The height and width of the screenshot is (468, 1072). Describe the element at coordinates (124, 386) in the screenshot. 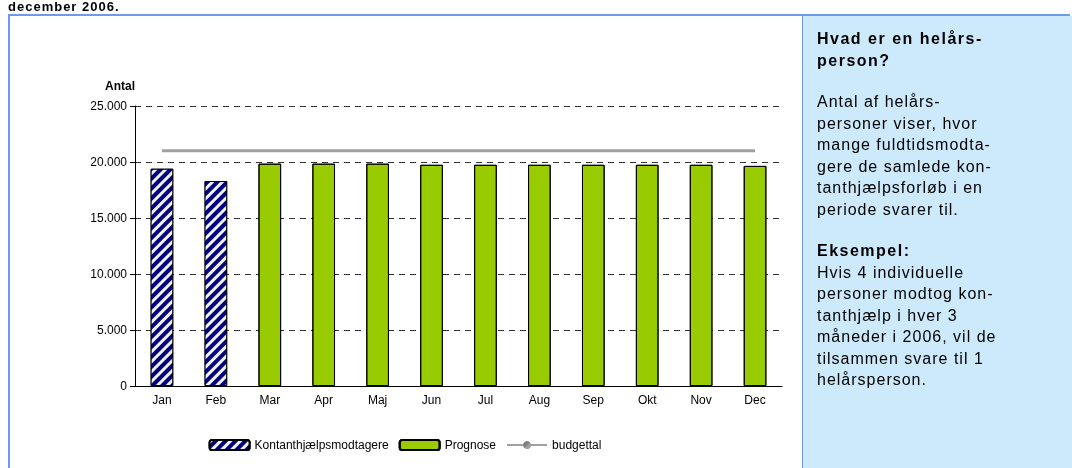

I see `y-tick-label: 0` at that location.